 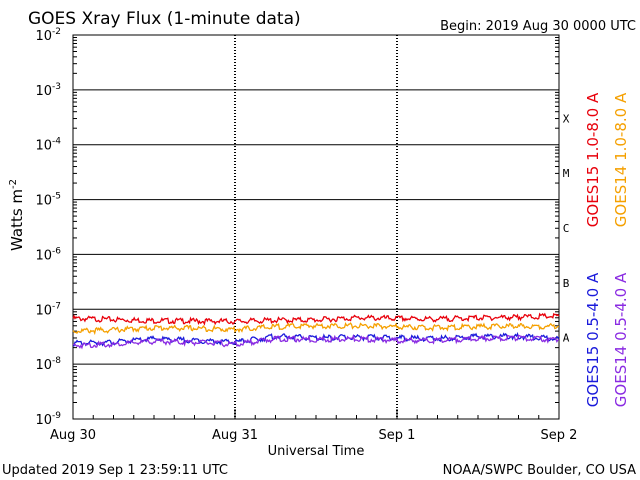 What do you see at coordinates (48, 419) in the screenshot?
I see `y-tick-label: 10⁻⁹` at bounding box center [48, 419].